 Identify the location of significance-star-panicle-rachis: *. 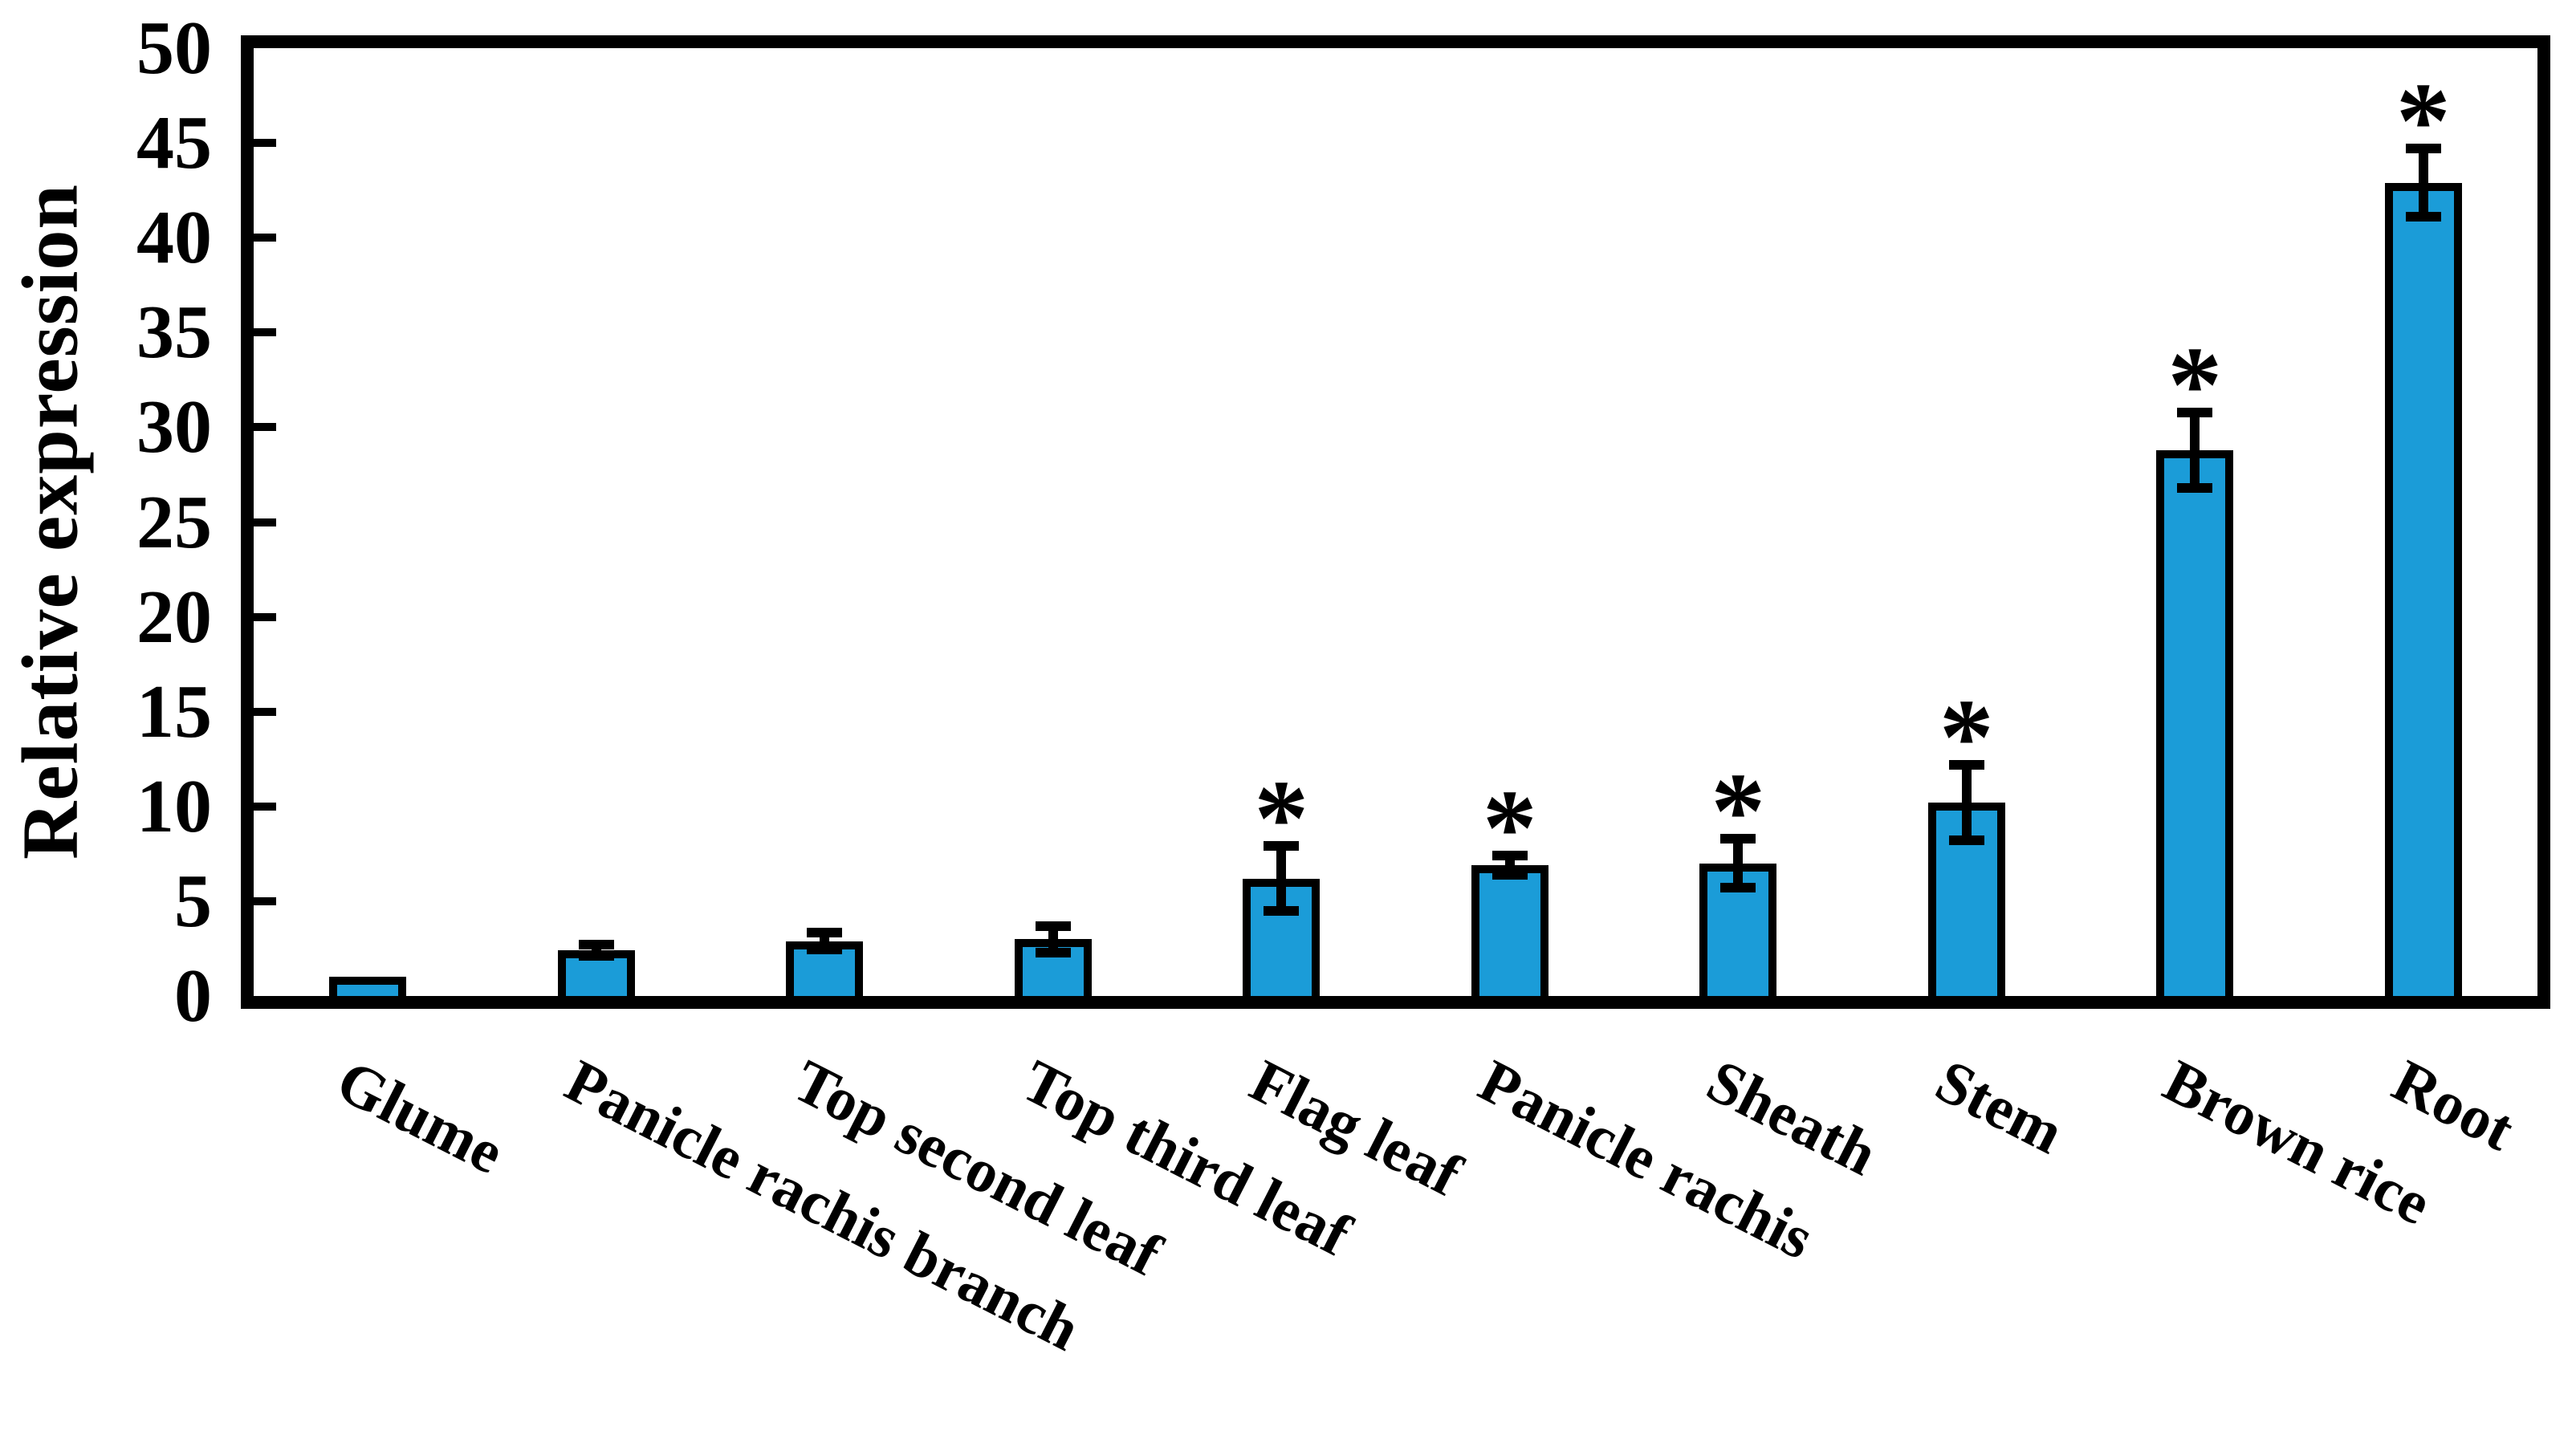
(1509, 828).